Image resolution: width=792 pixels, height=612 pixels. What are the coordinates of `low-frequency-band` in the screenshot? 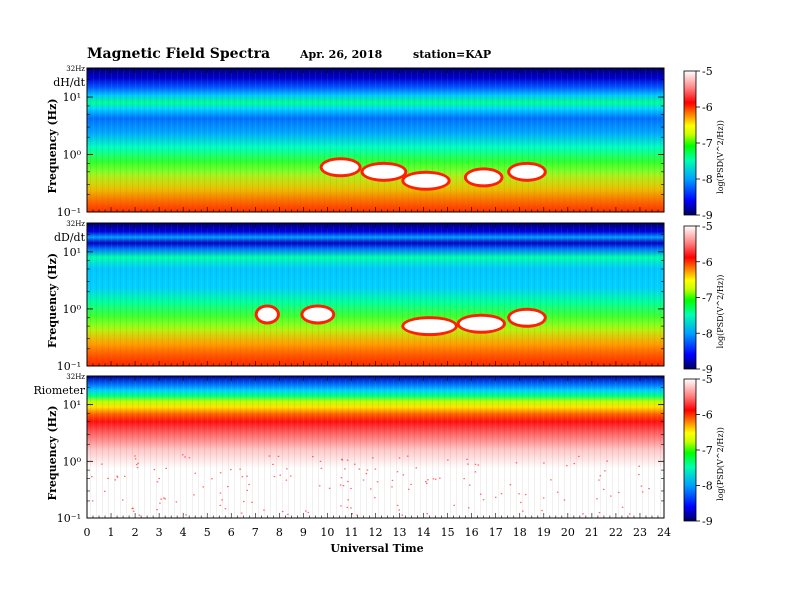 It's located at (375, 345).